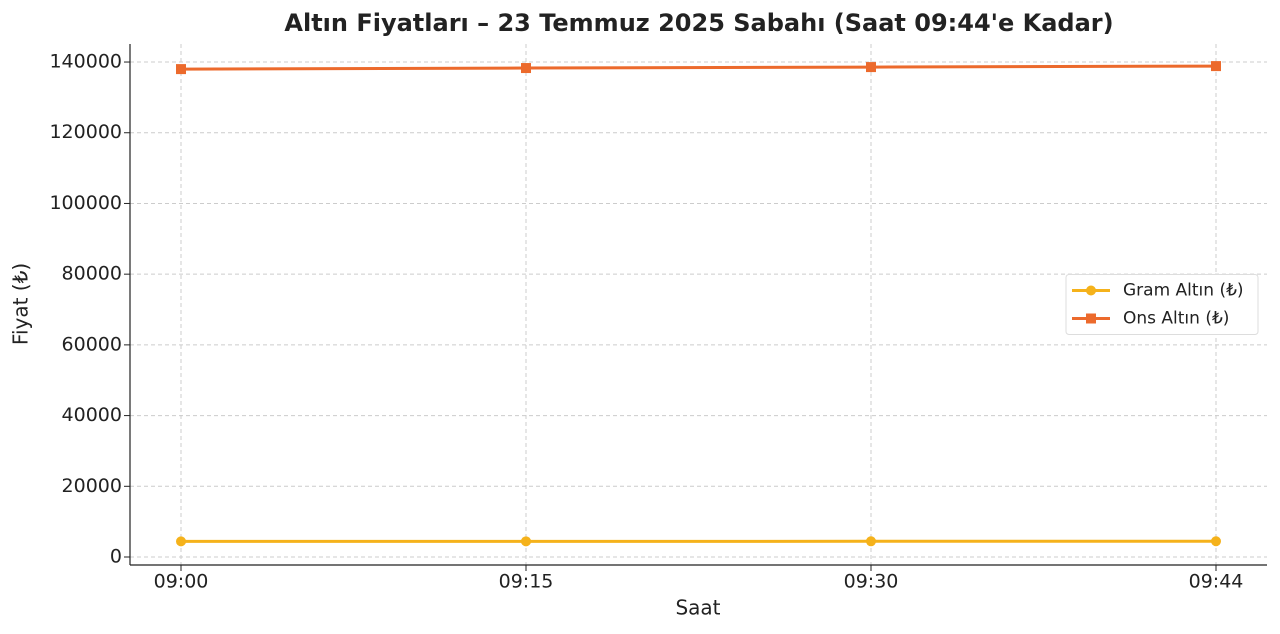 Image resolution: width=1280 pixels, height=634 pixels. I want to click on data-line, so click(698, 67).